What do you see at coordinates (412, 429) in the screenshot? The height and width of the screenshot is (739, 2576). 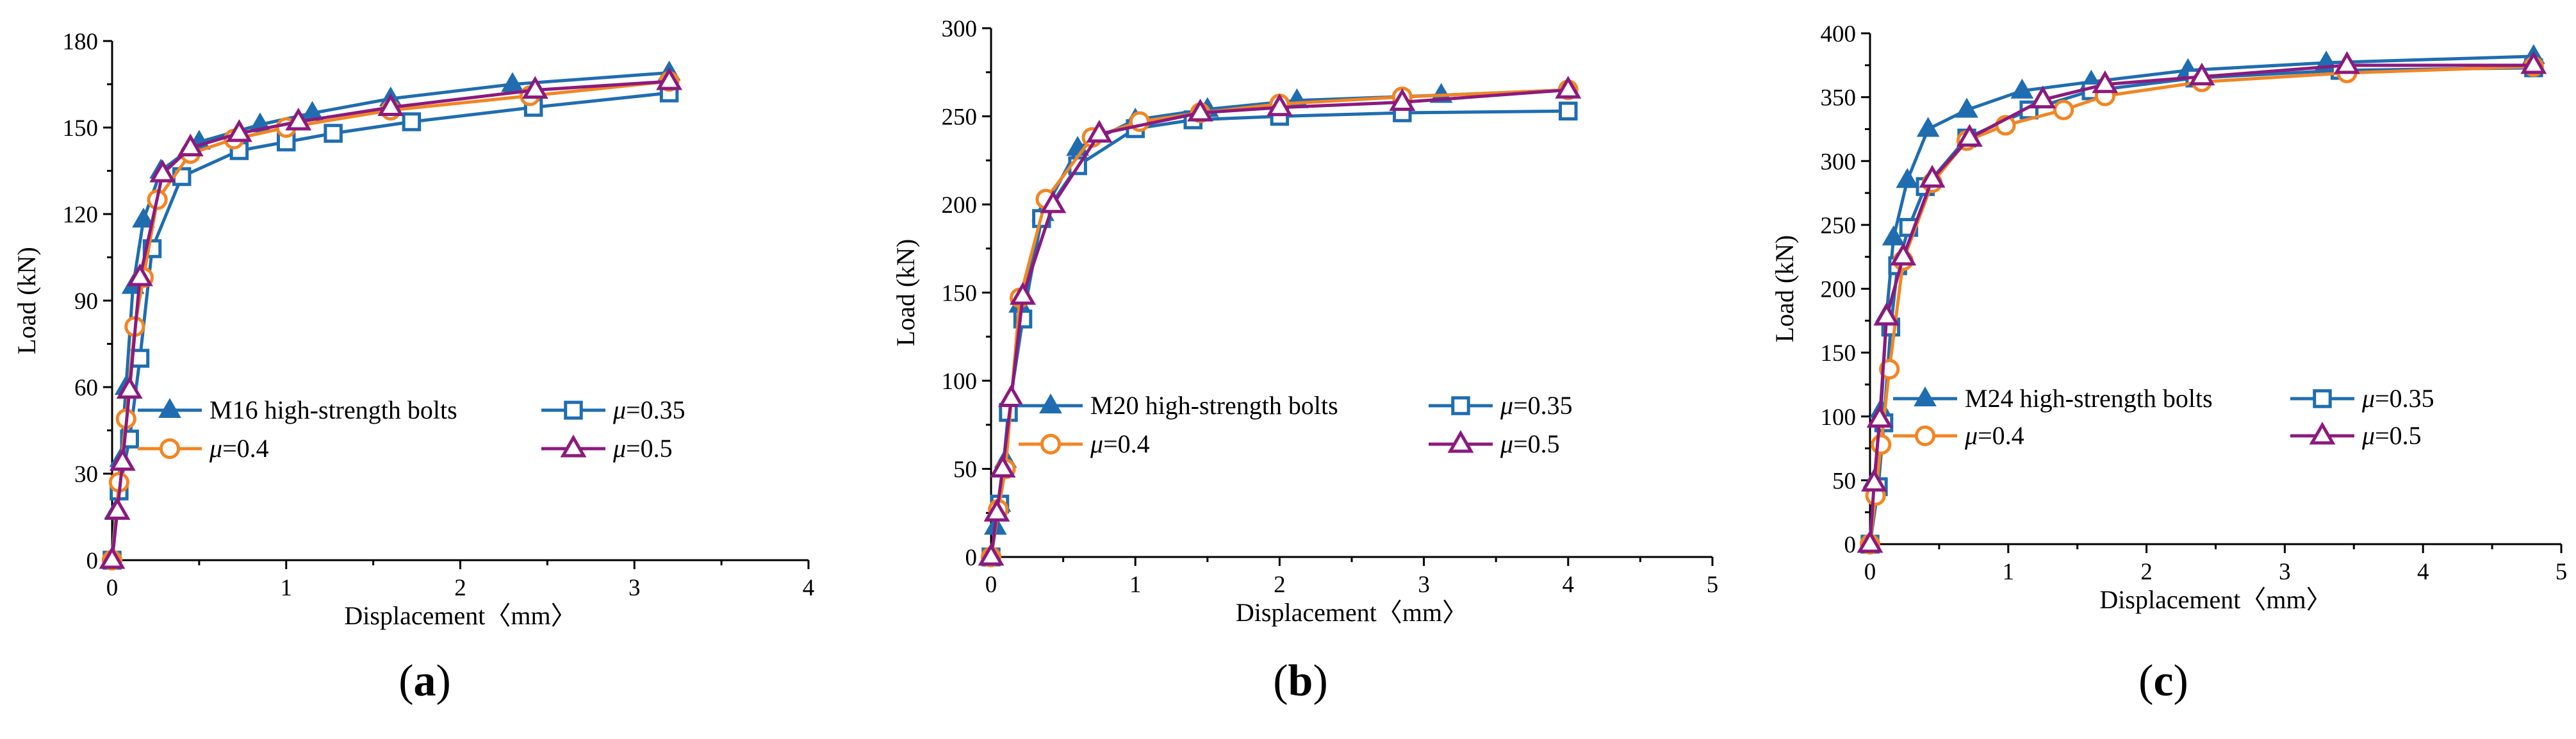 I see `legend: M16 high-strength bolts μ=0.35 μ=0.4 μ=0.5` at bounding box center [412, 429].